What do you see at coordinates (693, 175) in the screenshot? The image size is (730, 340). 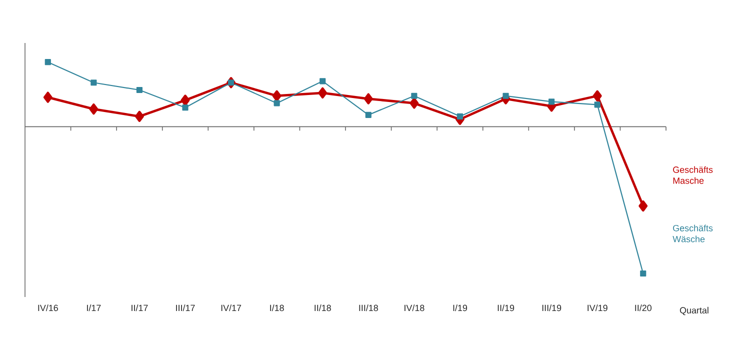 I see `text: Geschäfts Masche` at bounding box center [693, 175].